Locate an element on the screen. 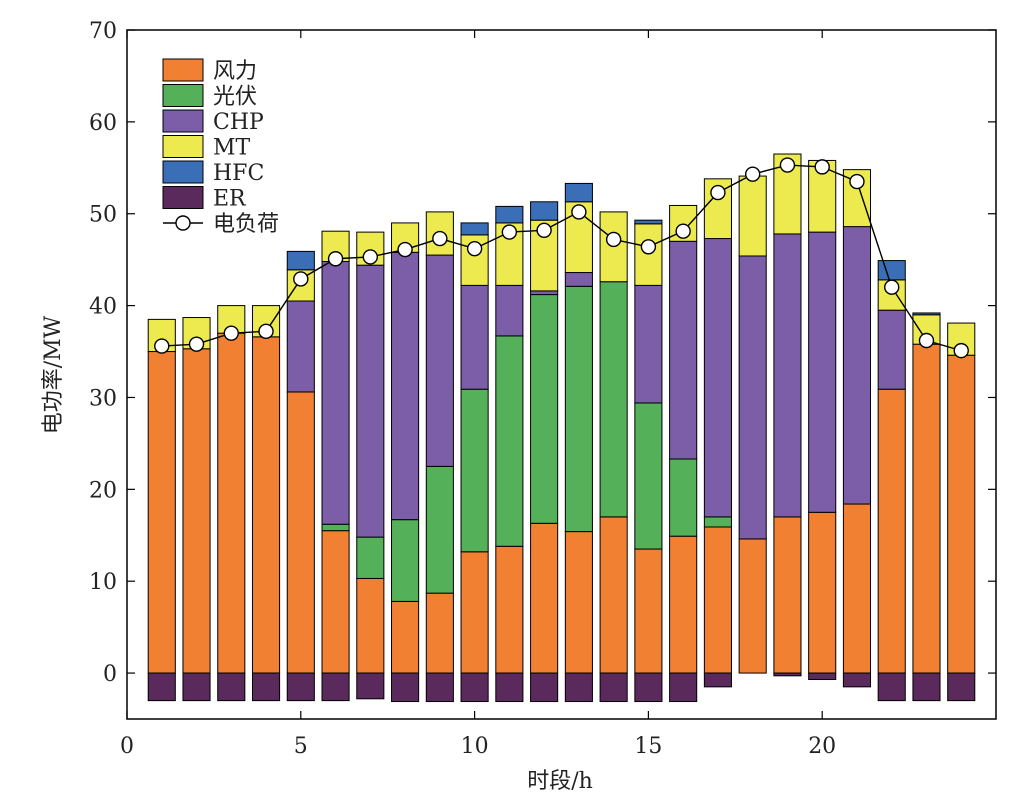 Image resolution: width=1016 pixels, height=802 pixels. x-tick-label: 0 is located at coordinates (127, 746).